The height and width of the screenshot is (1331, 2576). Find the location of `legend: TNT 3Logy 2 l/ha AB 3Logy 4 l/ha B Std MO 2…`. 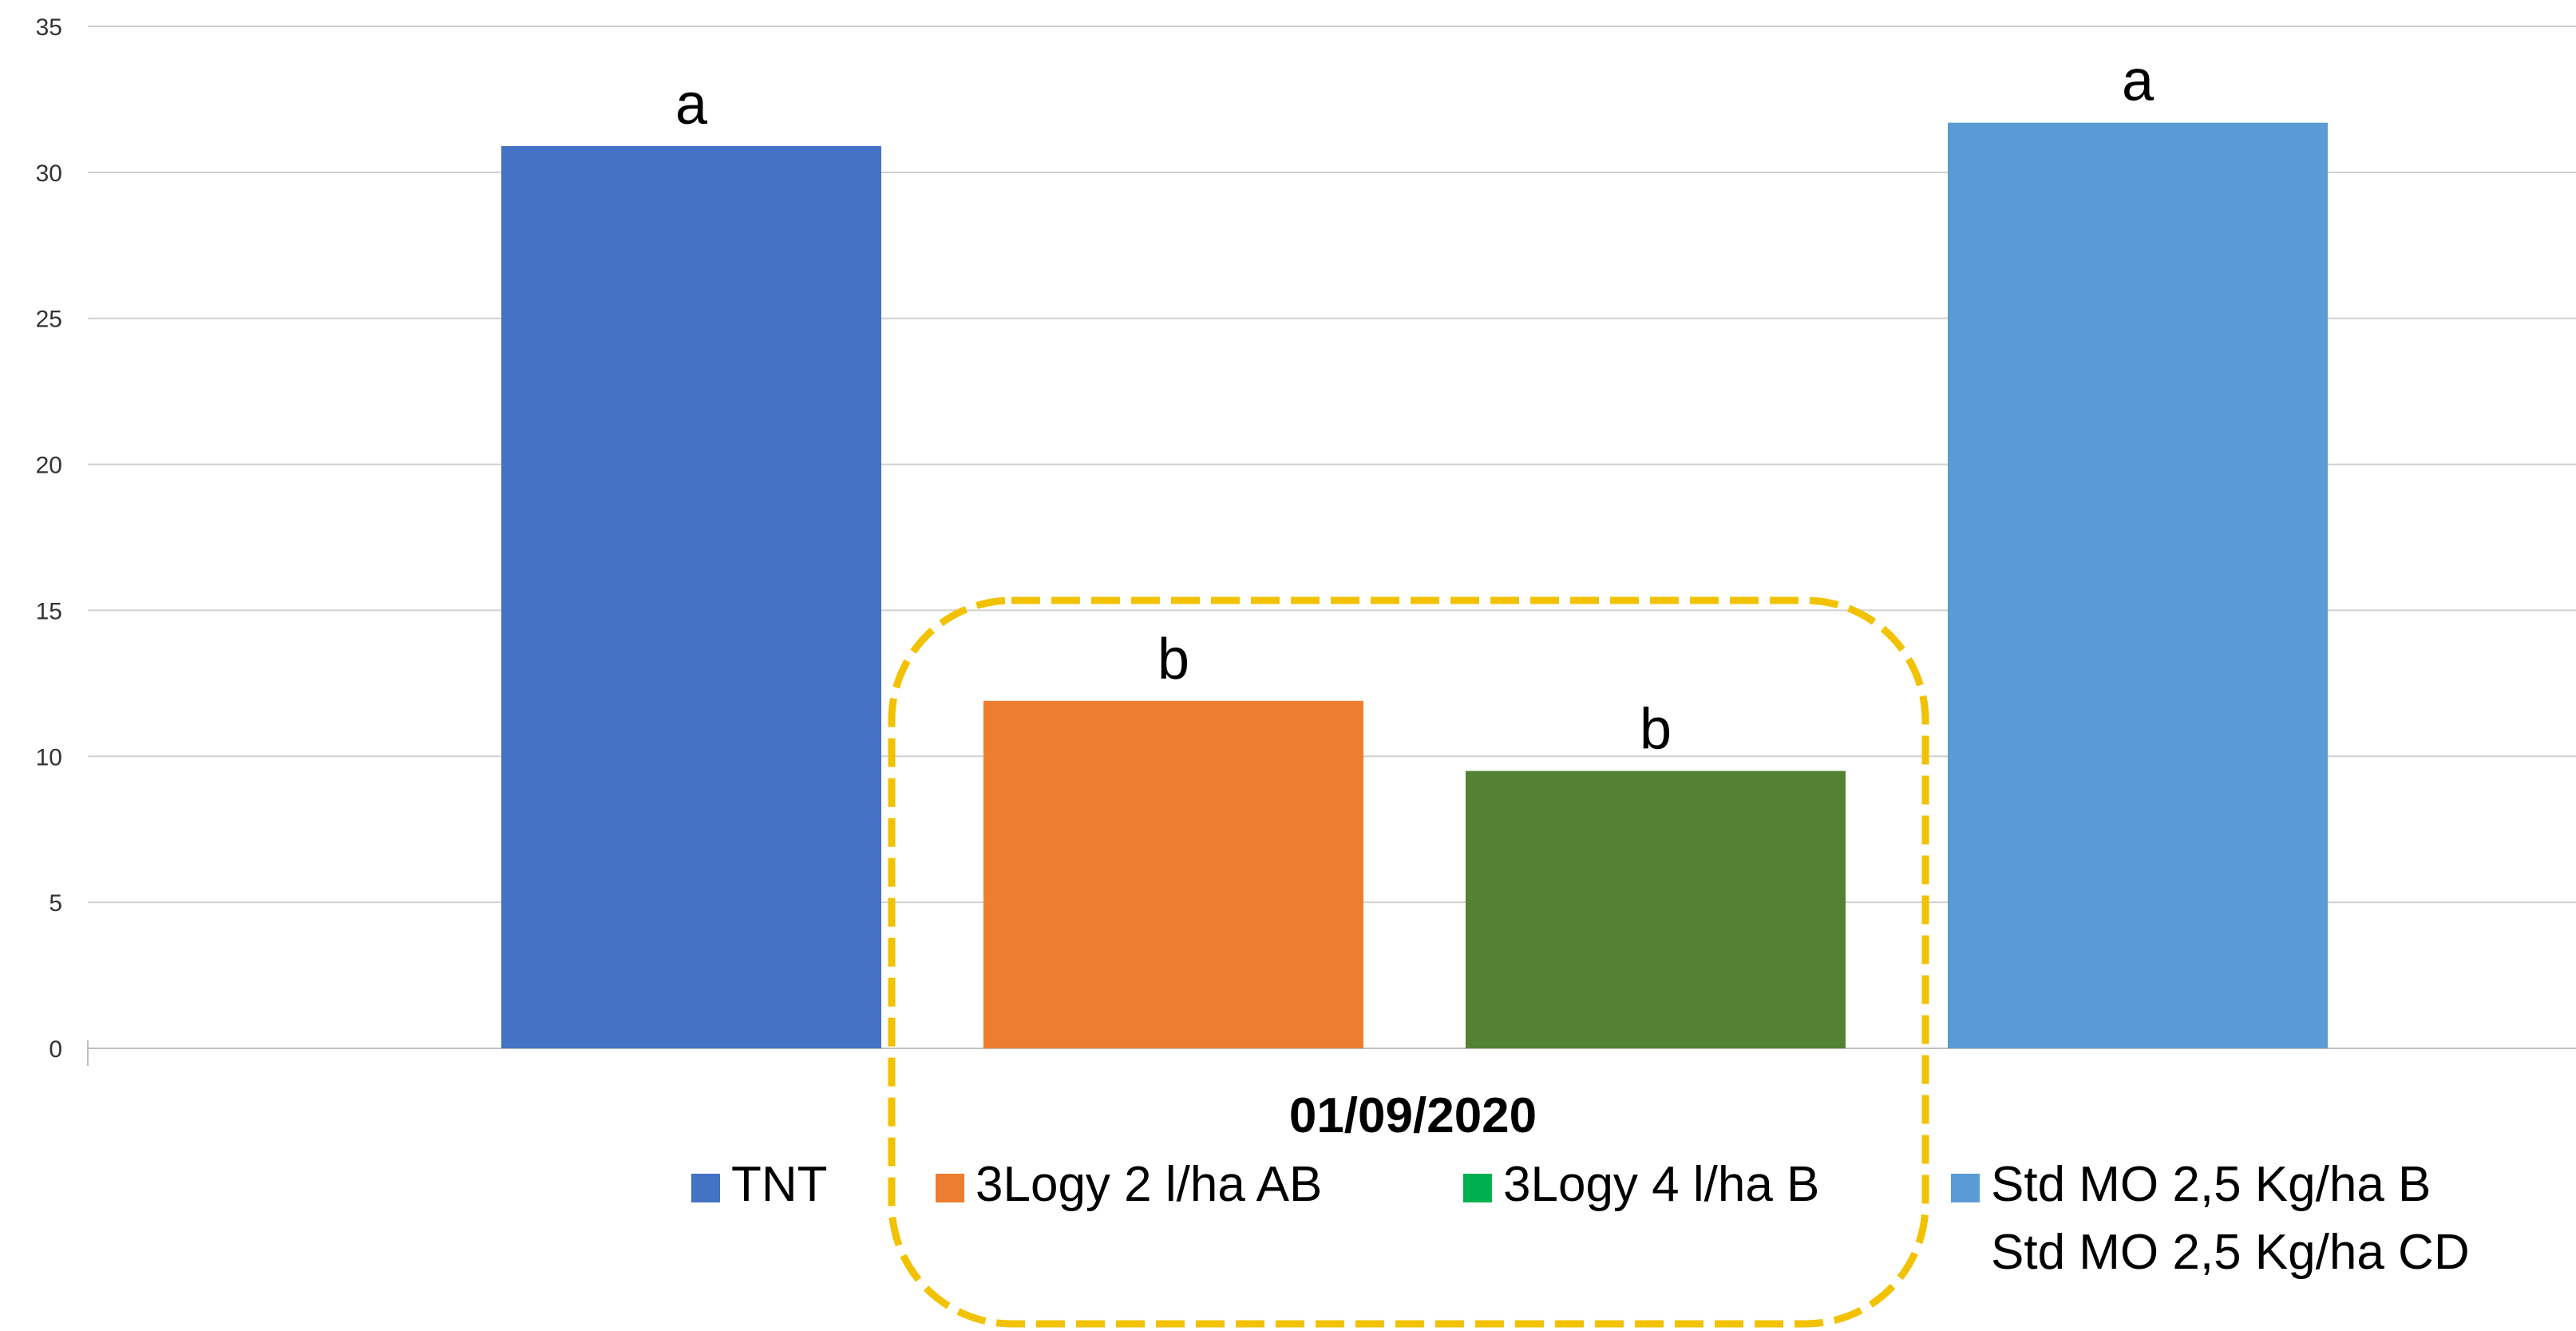

legend: TNT 3Logy 2 l/ha AB 3Logy 4 l/ha B Std MO 2… is located at coordinates (1580, 1218).